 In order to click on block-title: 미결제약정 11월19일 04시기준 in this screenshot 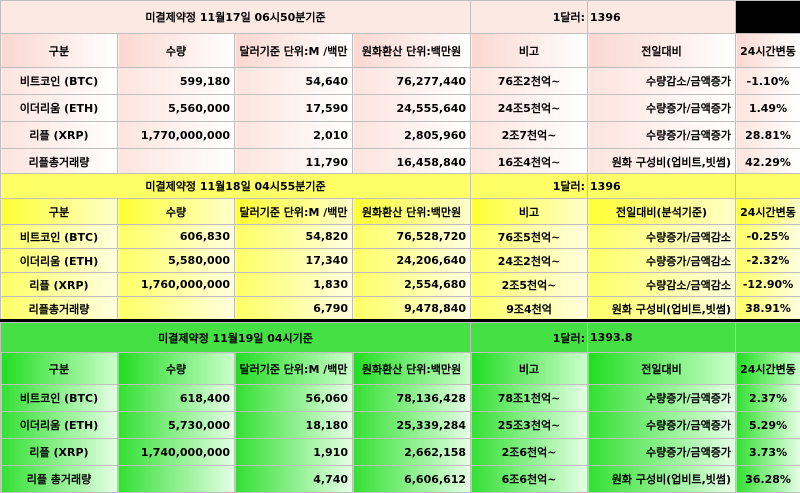, I will do `click(236, 338)`.